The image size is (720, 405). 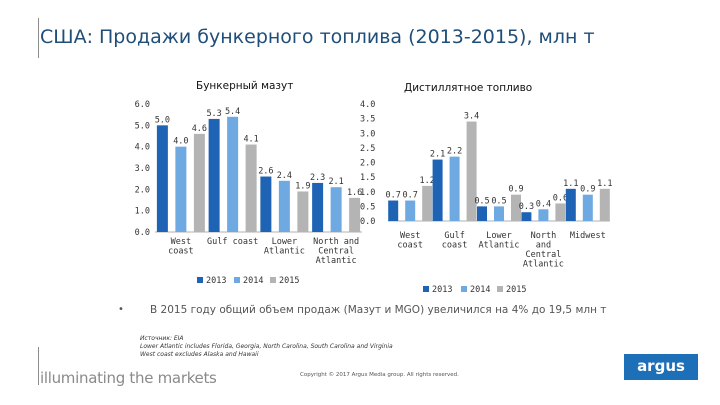 I want to click on source-line: Источник: EIA, so click(x=162, y=338).